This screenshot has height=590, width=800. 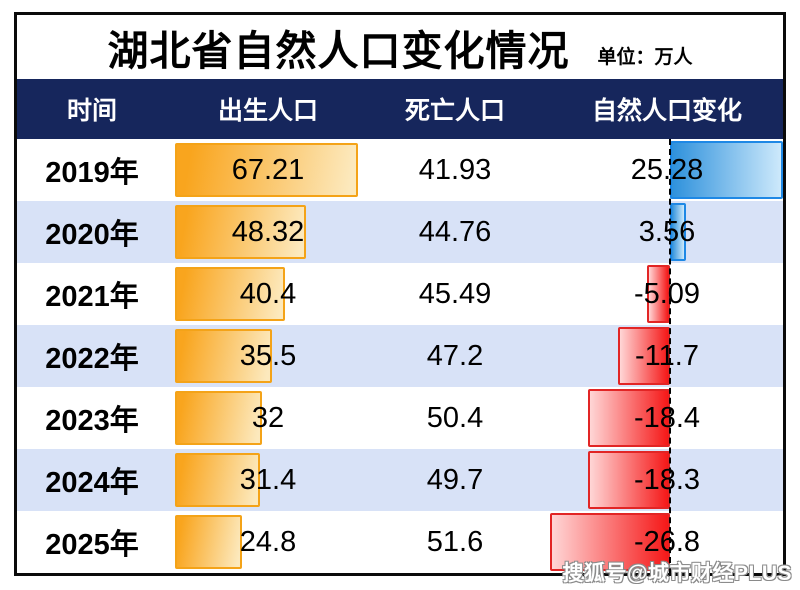 I want to click on title-band: 湖北省自然人口变化情况 单位：万人, so click(x=400, y=47).